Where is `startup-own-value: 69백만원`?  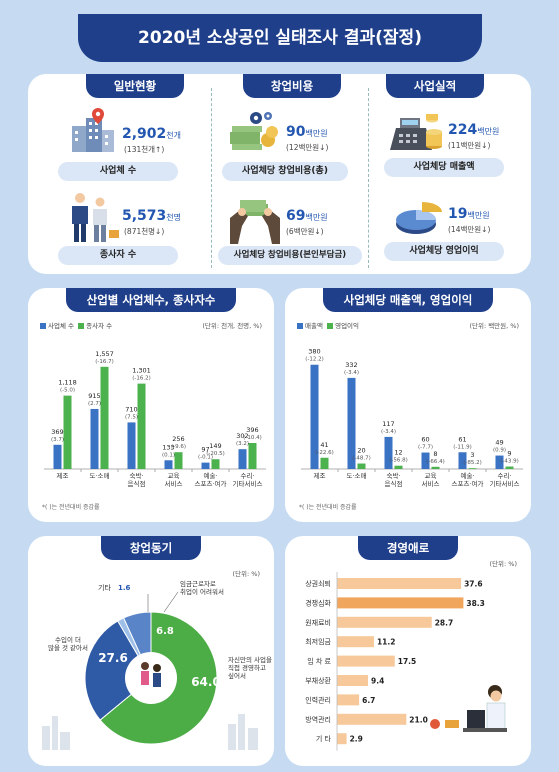
startup-own-value: 69백만원 is located at coordinates (307, 216).